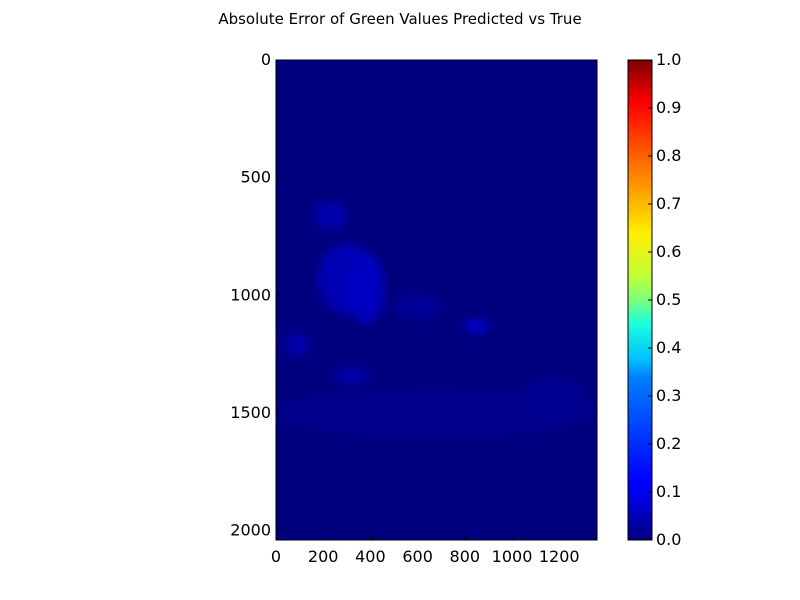 Image resolution: width=800 pixels, height=600 pixels. I want to click on colorbar-tick-label-0.7: 0.7, so click(668, 203).